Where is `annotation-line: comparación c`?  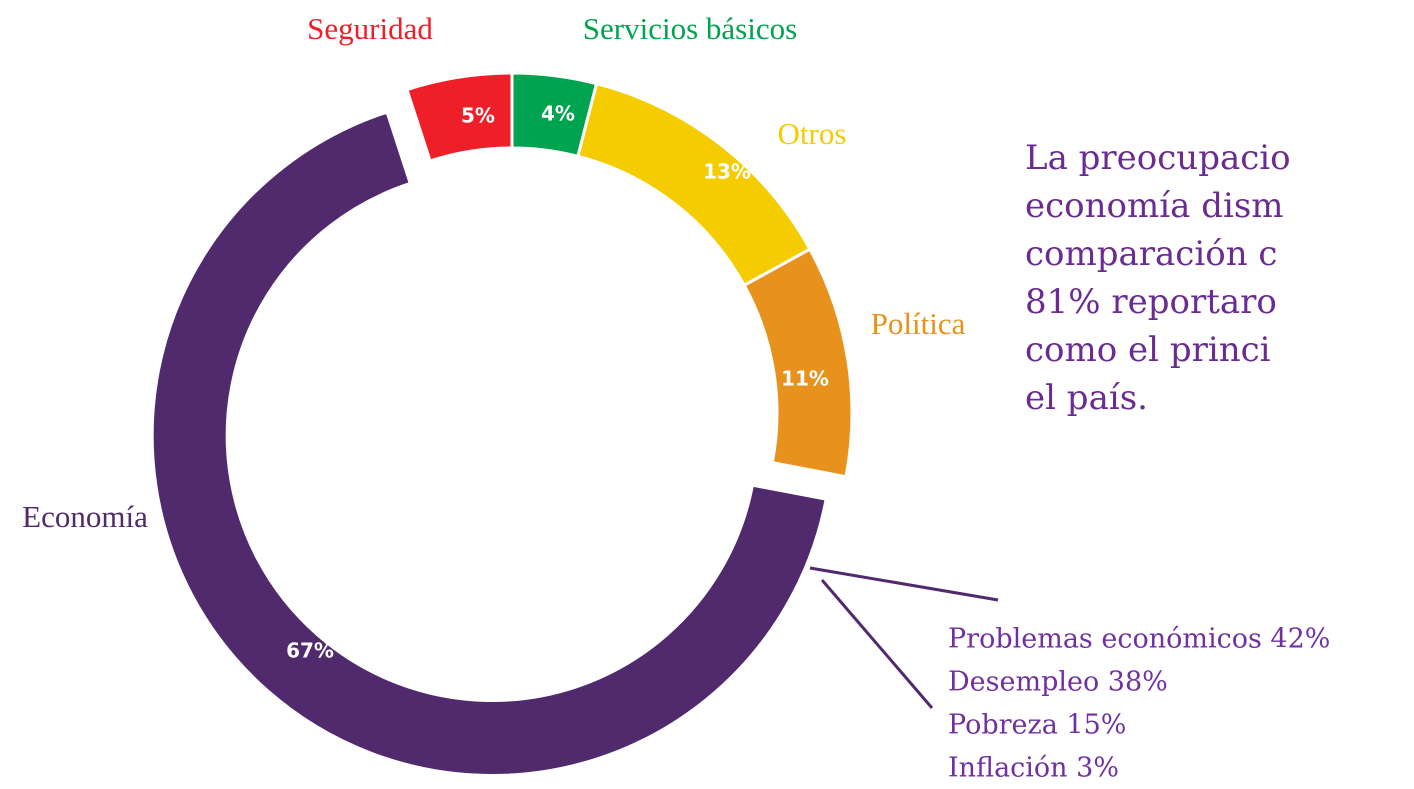 annotation-line: comparación c is located at coordinates (1151, 254).